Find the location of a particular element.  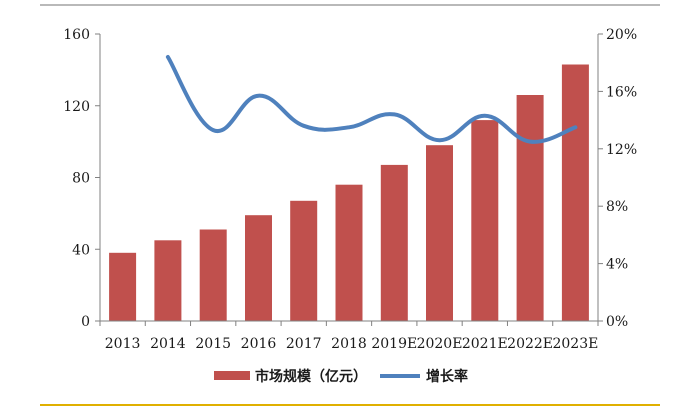

right-tick-label: 4% is located at coordinates (617, 265).